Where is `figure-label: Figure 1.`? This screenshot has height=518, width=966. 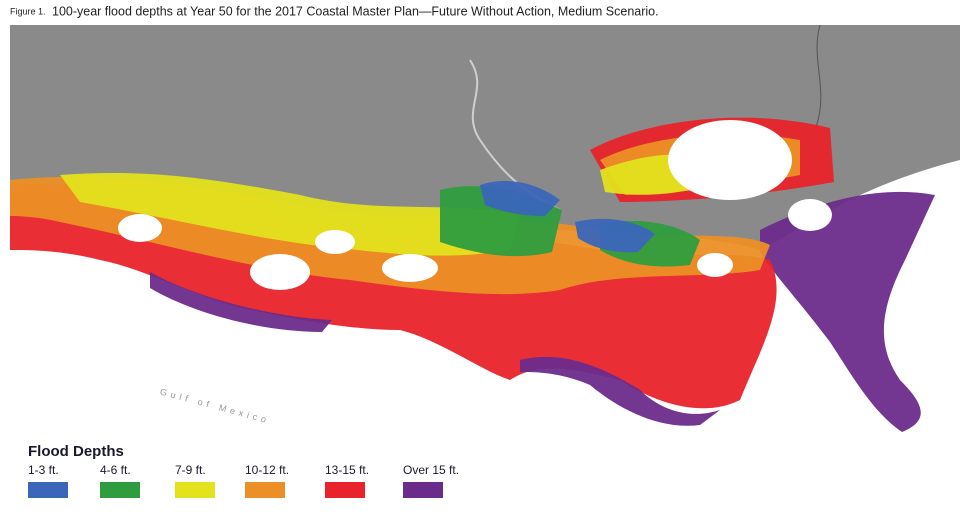 figure-label: Figure 1. is located at coordinates (28, 11).